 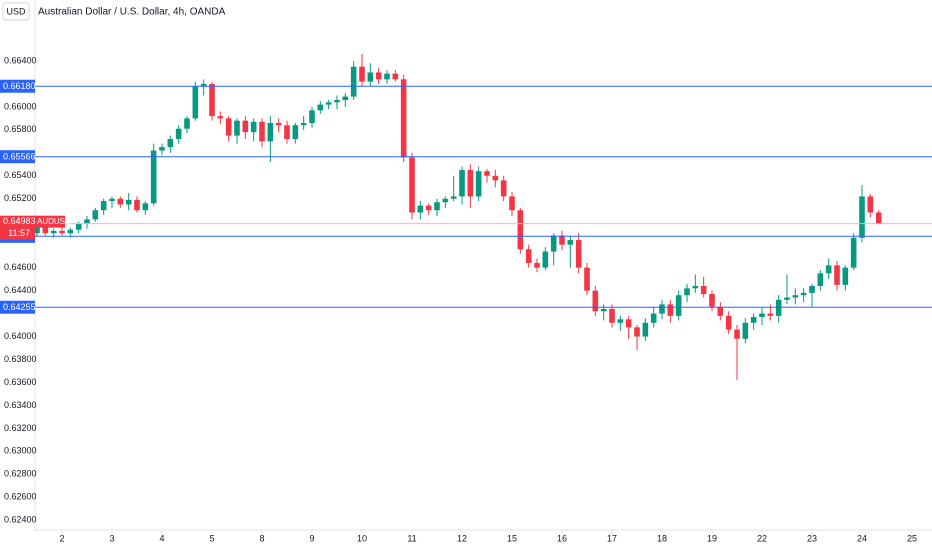 What do you see at coordinates (261, 538) in the screenshot?
I see `x-tick-label: 8` at bounding box center [261, 538].